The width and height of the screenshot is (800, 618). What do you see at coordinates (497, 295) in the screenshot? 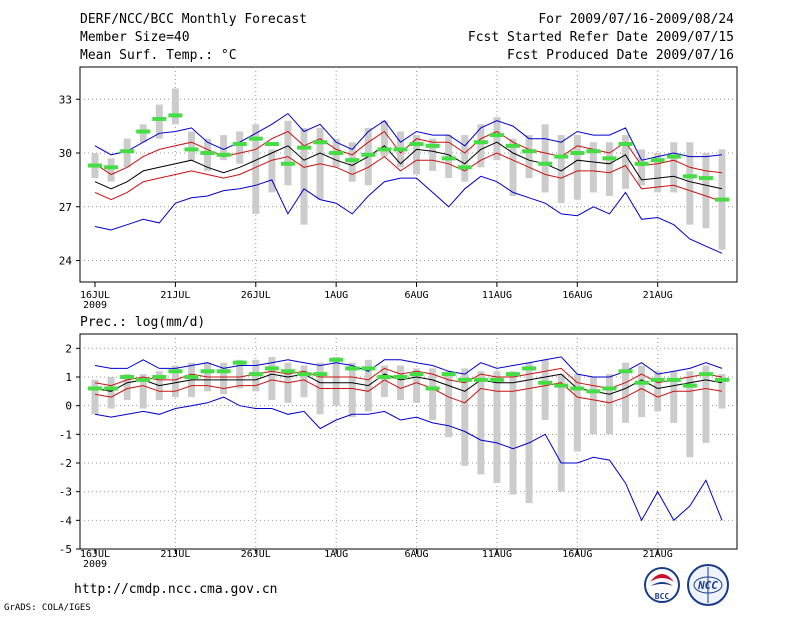
I see `x-tick-label: 11AUG` at bounding box center [497, 295].